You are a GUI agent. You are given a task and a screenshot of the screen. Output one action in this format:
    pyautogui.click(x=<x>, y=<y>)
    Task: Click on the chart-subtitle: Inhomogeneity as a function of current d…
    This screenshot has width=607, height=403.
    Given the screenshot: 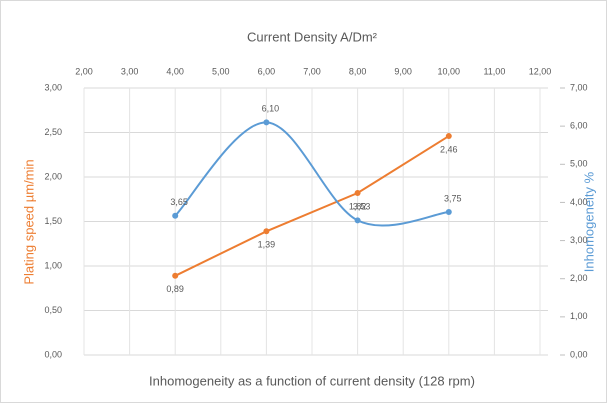 What is the action you would take?
    pyautogui.click(x=312, y=380)
    